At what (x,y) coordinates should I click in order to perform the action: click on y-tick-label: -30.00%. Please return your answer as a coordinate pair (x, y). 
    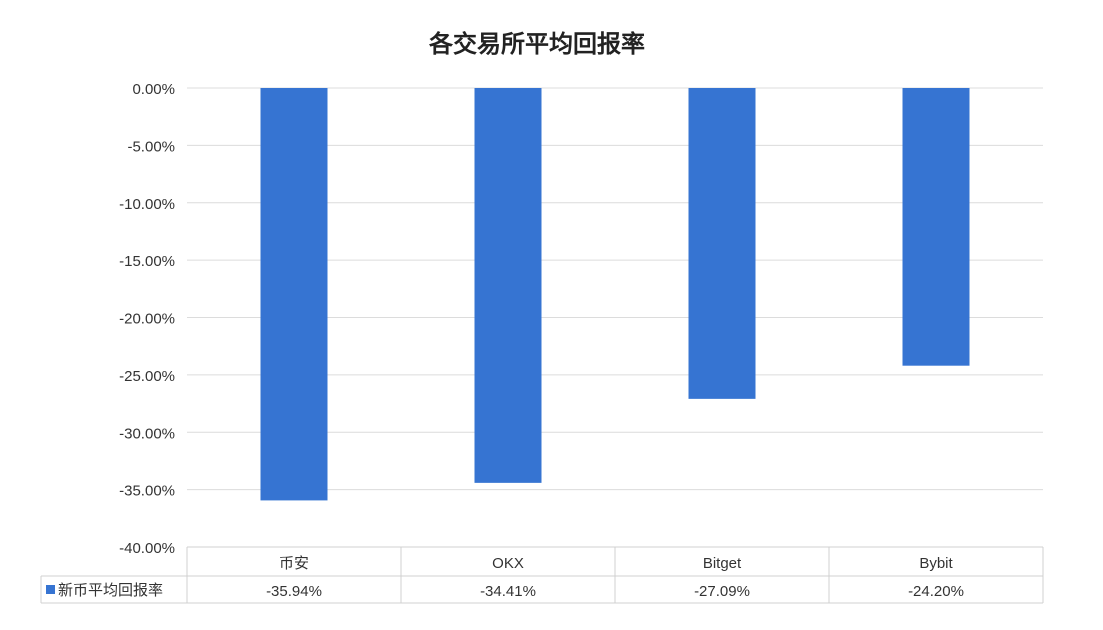
    Looking at the image, I should click on (147, 433).